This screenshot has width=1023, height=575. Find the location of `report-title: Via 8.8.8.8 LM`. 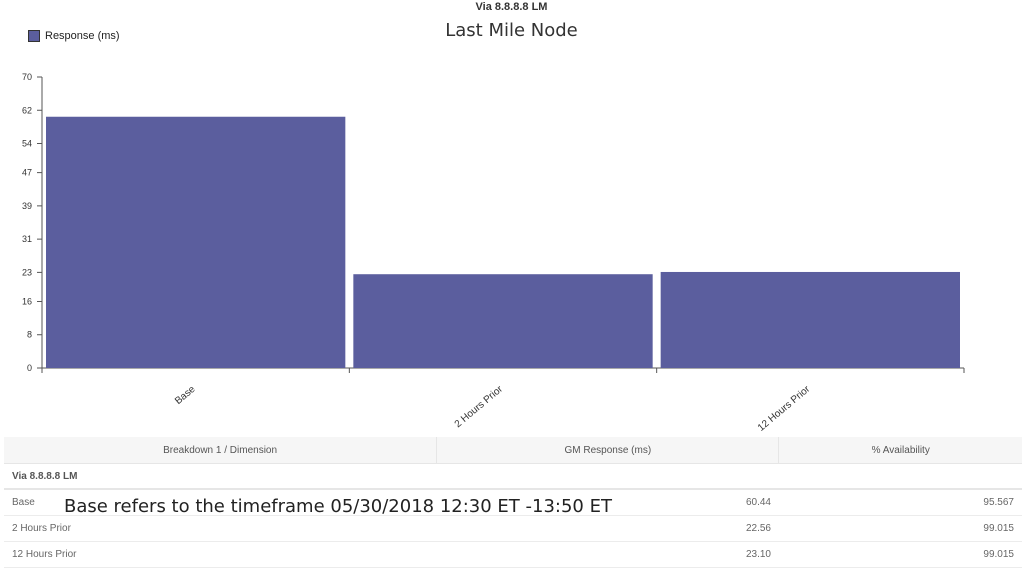

report-title: Via 8.8.8.8 LM is located at coordinates (511, 7).